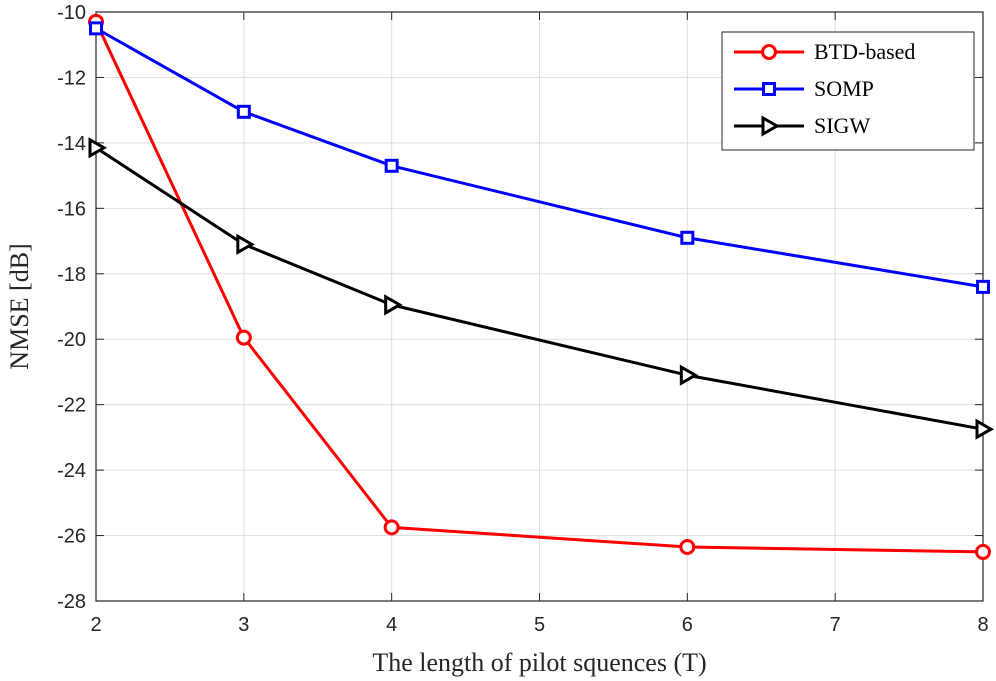  What do you see at coordinates (71, 406) in the screenshot?
I see `y-tick-label: -22` at bounding box center [71, 406].